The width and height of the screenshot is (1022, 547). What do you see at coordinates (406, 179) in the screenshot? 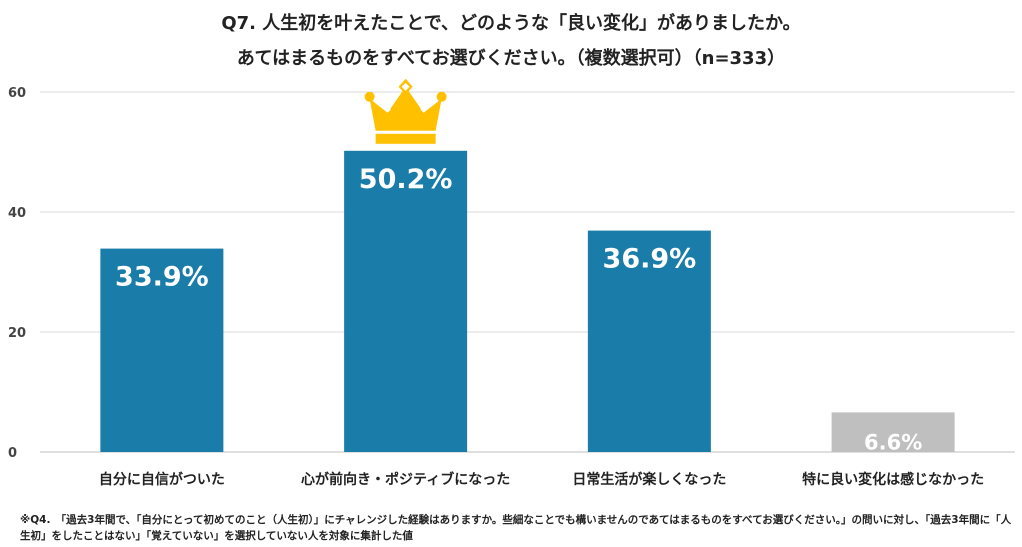
I see `data-label: 50.2%` at bounding box center [406, 179].